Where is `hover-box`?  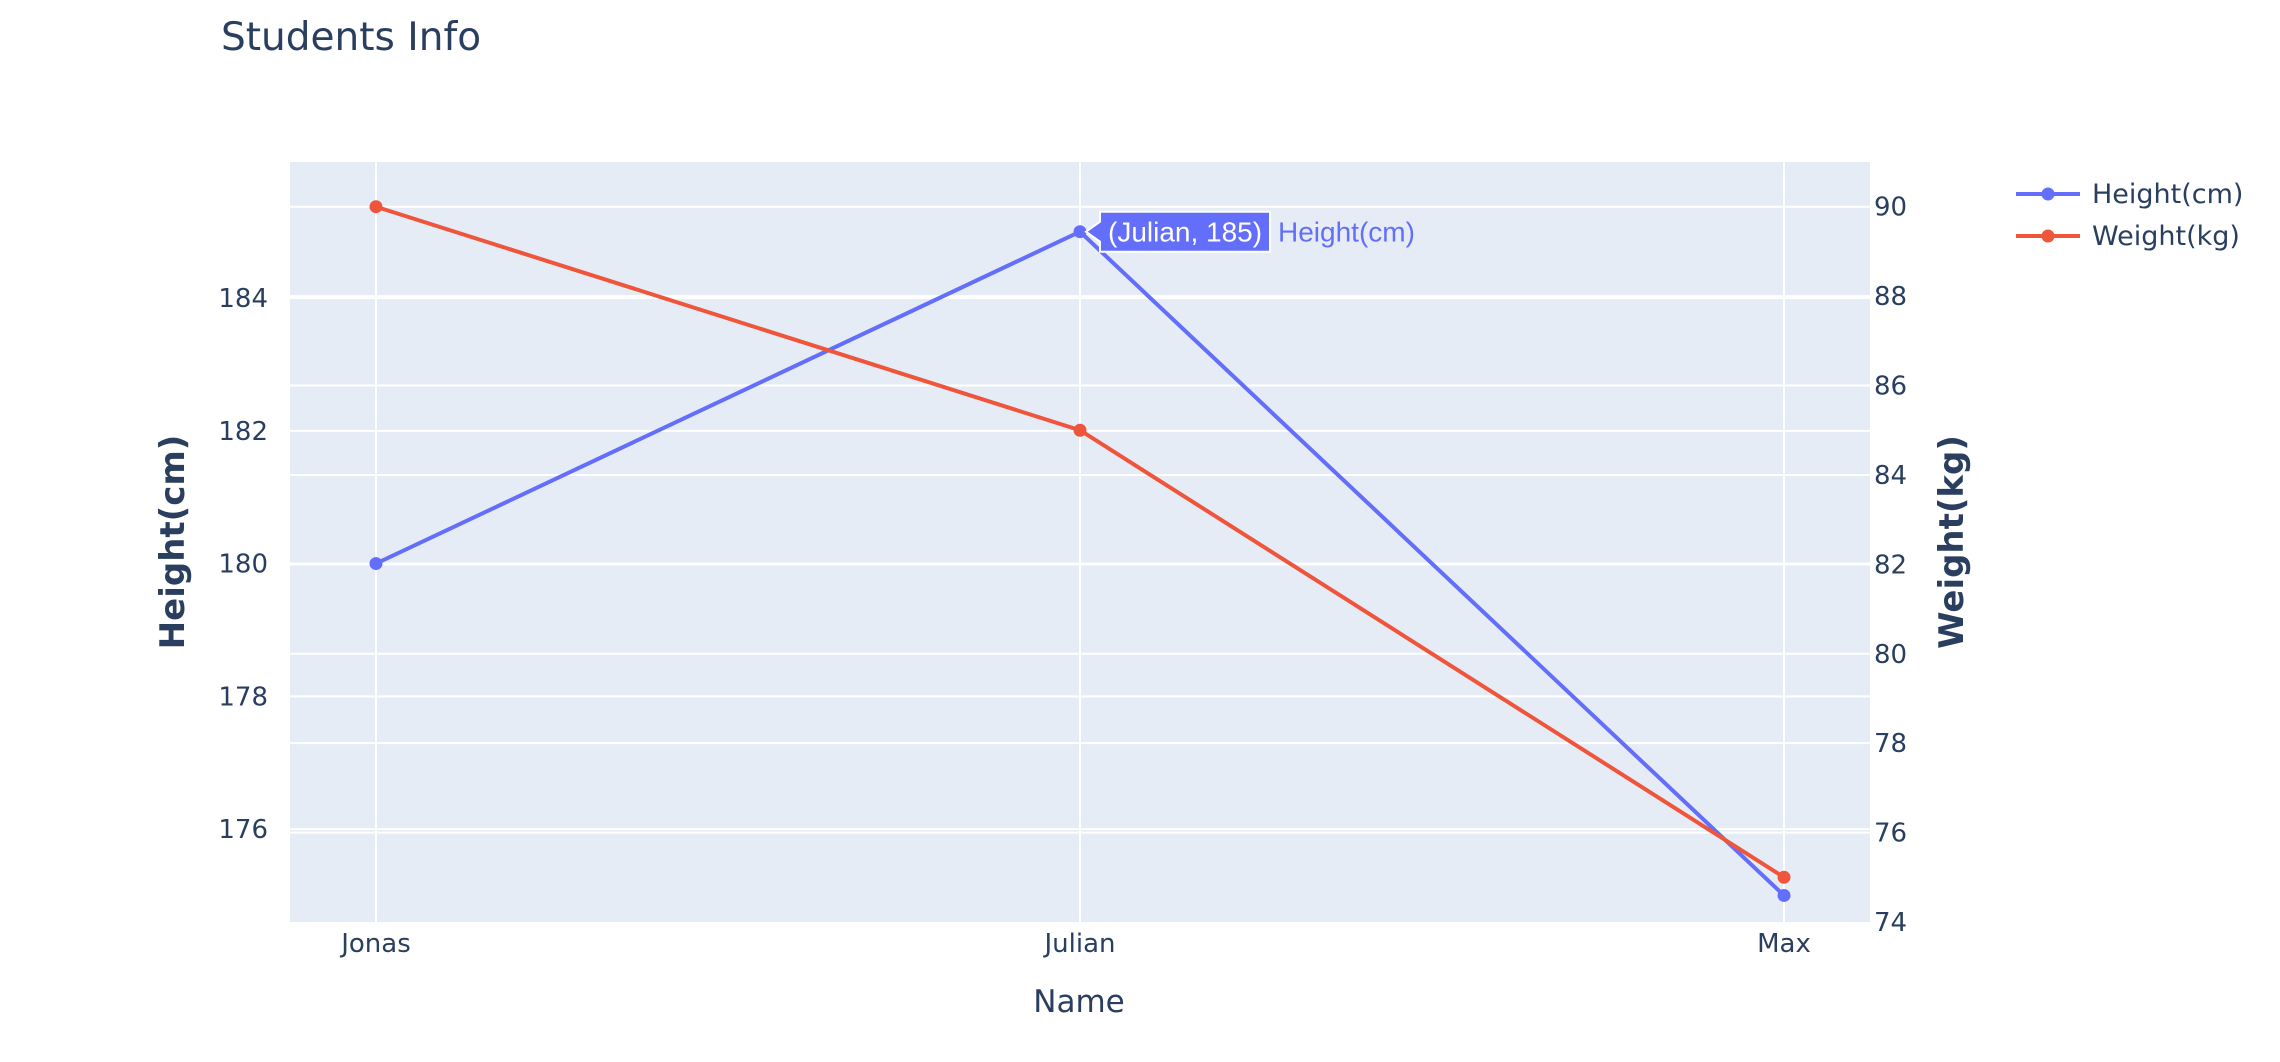
hover-box is located at coordinates (1177, 231).